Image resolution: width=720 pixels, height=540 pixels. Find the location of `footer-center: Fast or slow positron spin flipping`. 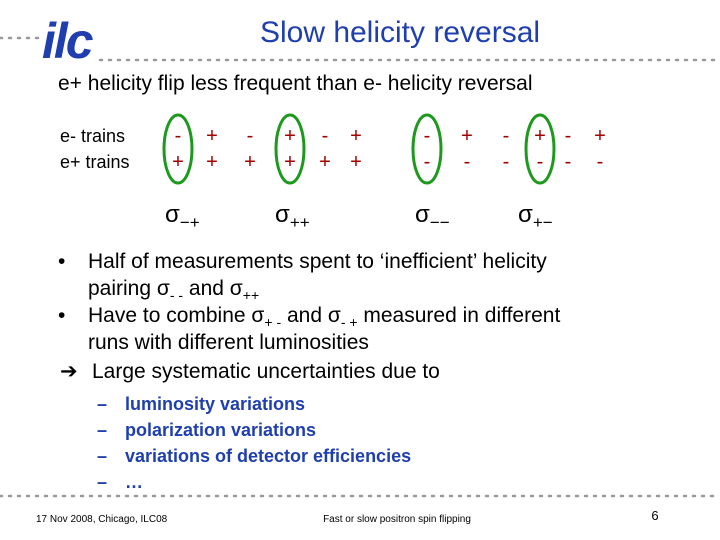

footer-center: Fast or slow positron spin flipping is located at coordinates (397, 519).